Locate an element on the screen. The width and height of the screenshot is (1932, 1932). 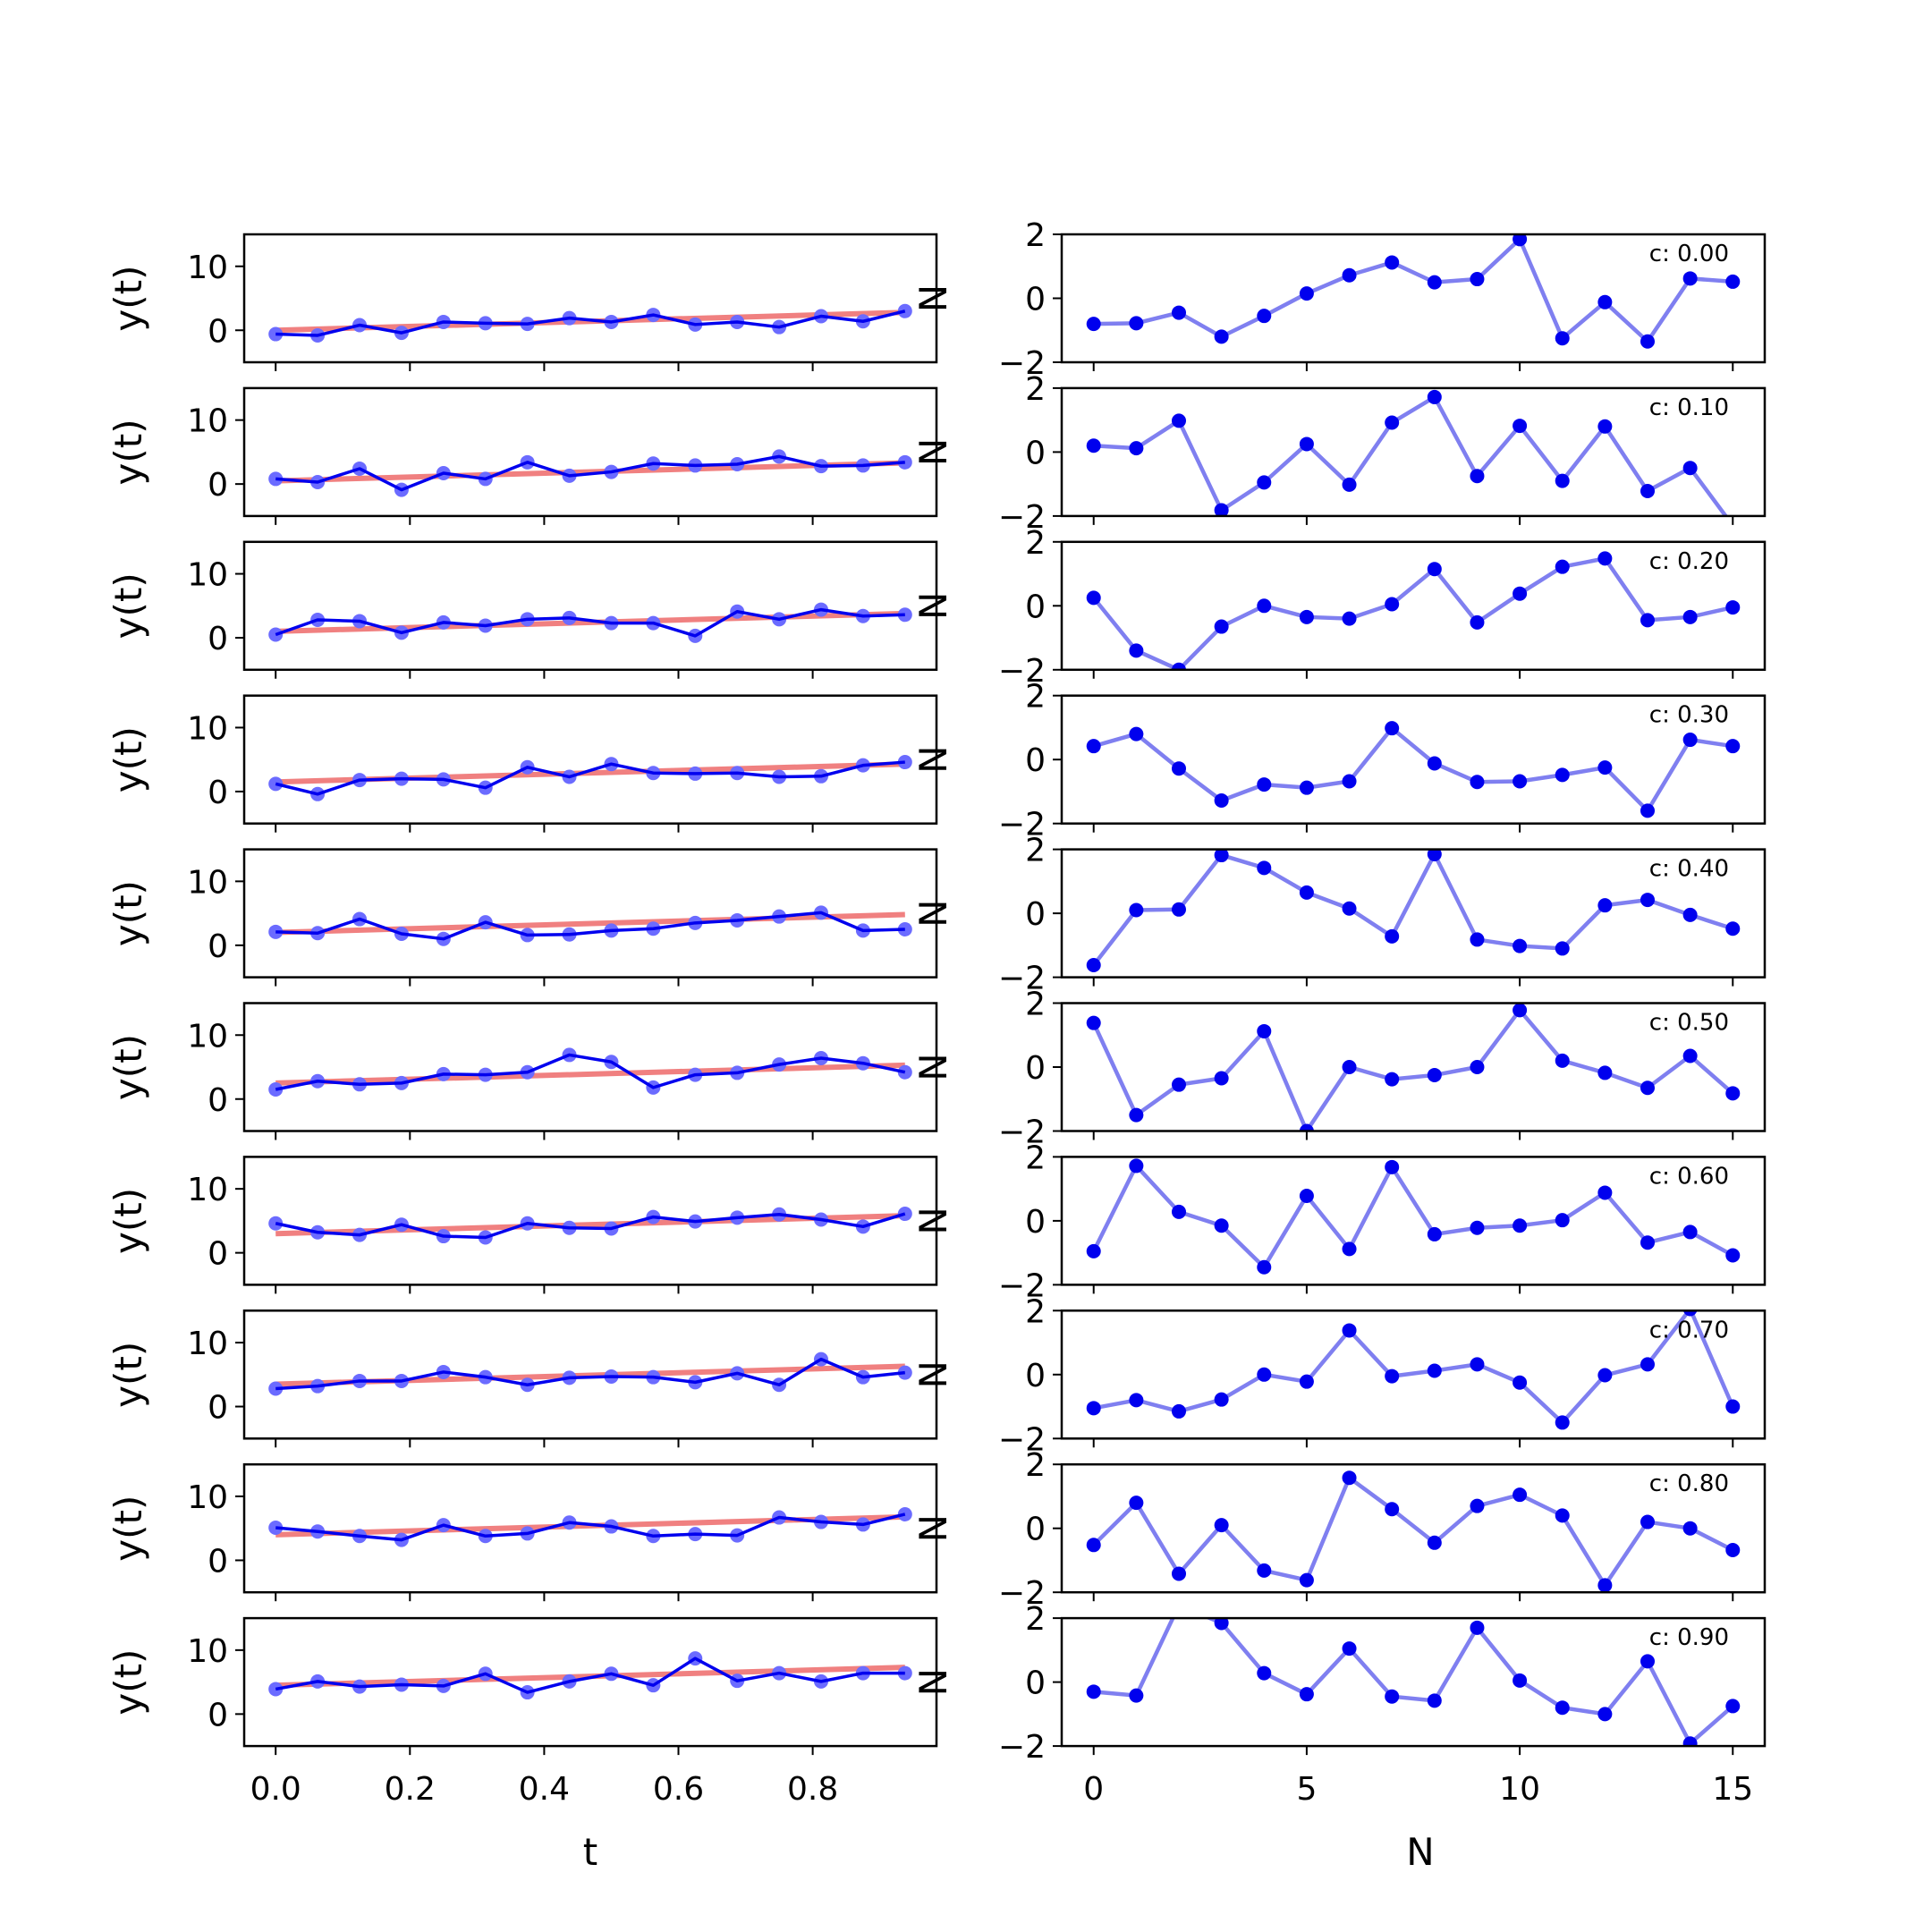
x-tick-label: 10 is located at coordinates (1519, 1789).